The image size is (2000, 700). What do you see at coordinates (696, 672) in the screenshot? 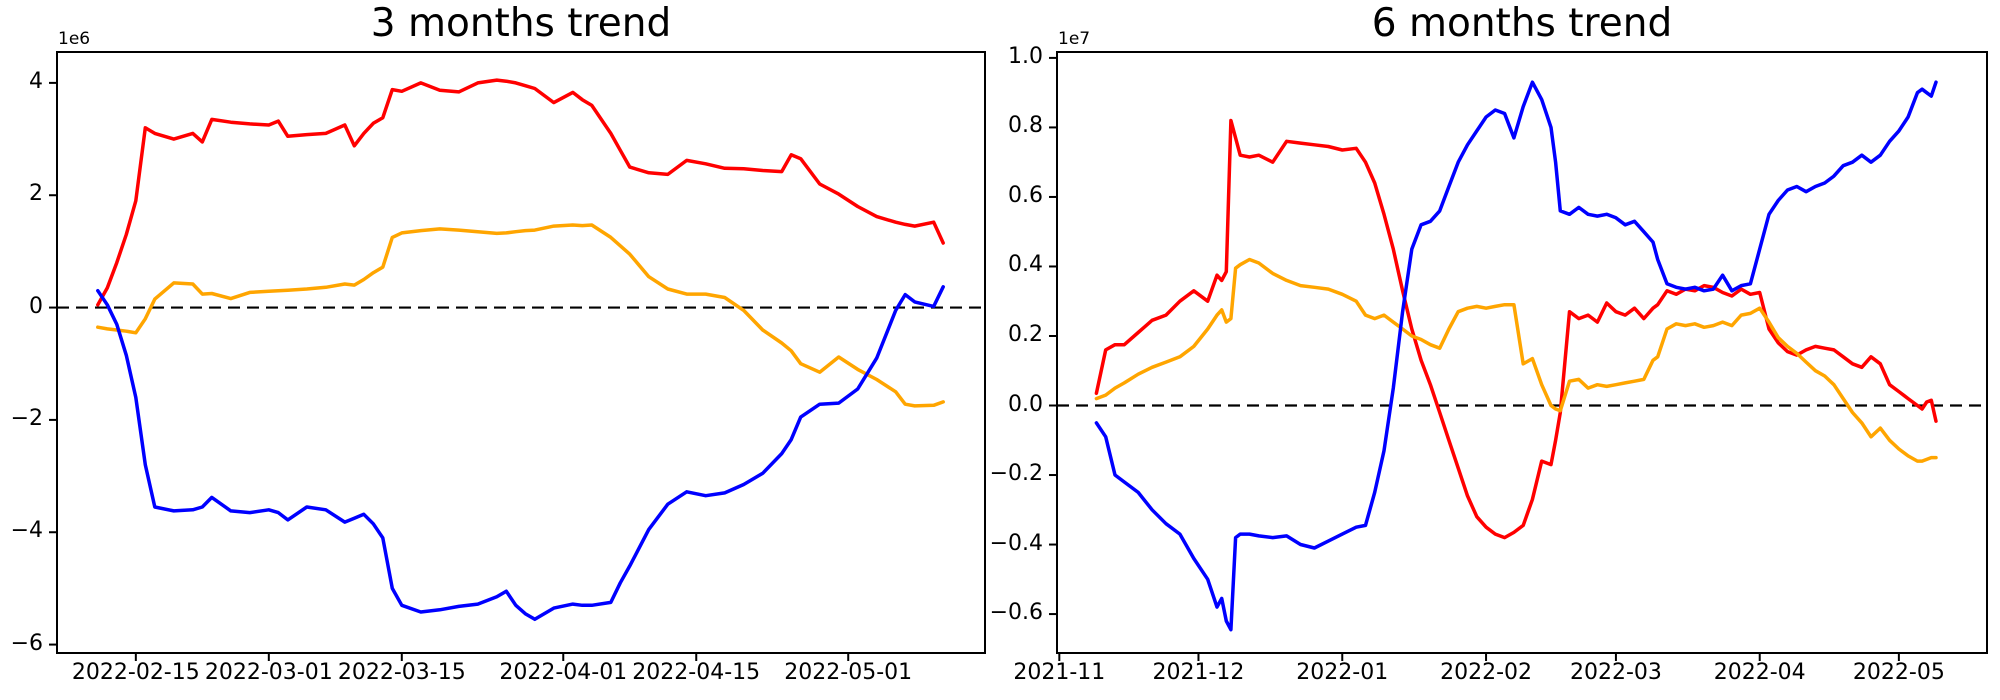
I see `left-chart-x-tick-label: 2022-04-15` at bounding box center [696, 672].